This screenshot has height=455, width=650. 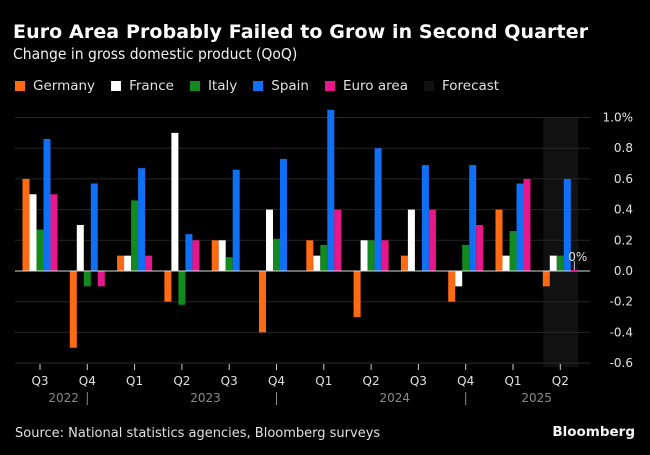 What do you see at coordinates (222, 86) in the screenshot?
I see `legend-label-italy: Italy` at bounding box center [222, 86].